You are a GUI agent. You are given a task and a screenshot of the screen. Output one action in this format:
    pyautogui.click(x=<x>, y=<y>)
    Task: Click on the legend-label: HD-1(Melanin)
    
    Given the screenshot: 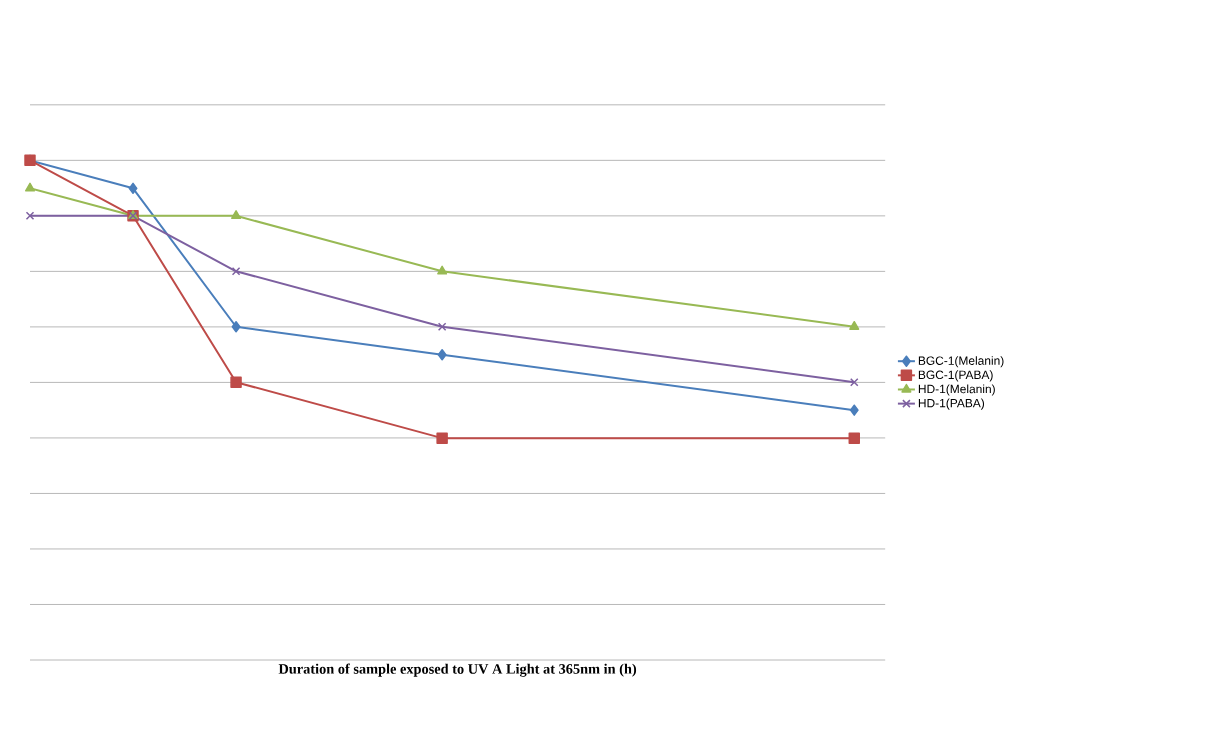 What is the action you would take?
    pyautogui.click(x=956, y=390)
    